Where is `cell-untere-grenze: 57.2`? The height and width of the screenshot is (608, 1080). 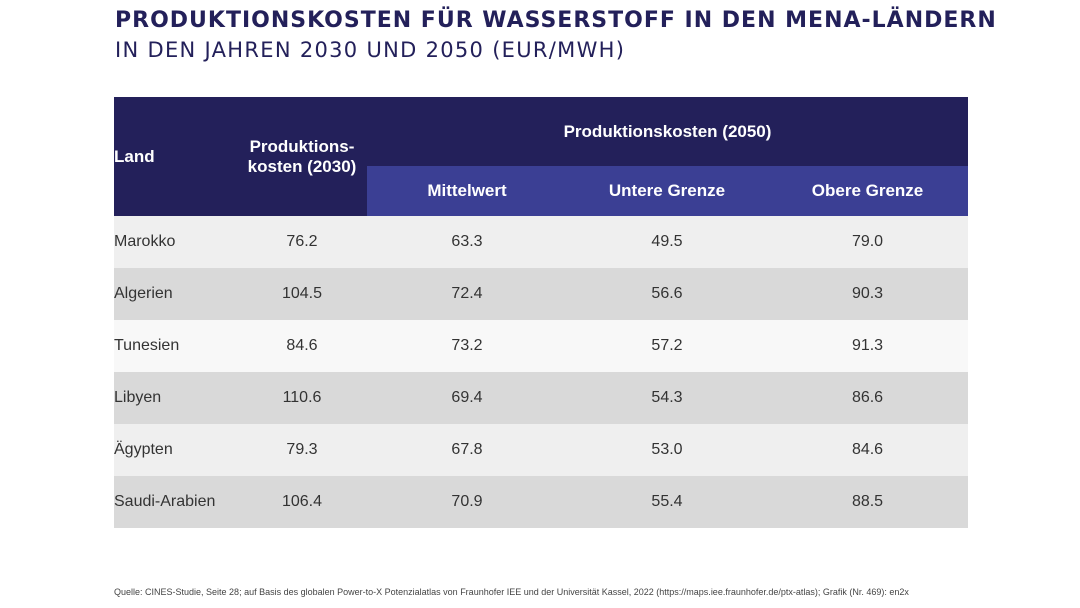 cell-untere-grenze: 57.2 is located at coordinates (667, 346).